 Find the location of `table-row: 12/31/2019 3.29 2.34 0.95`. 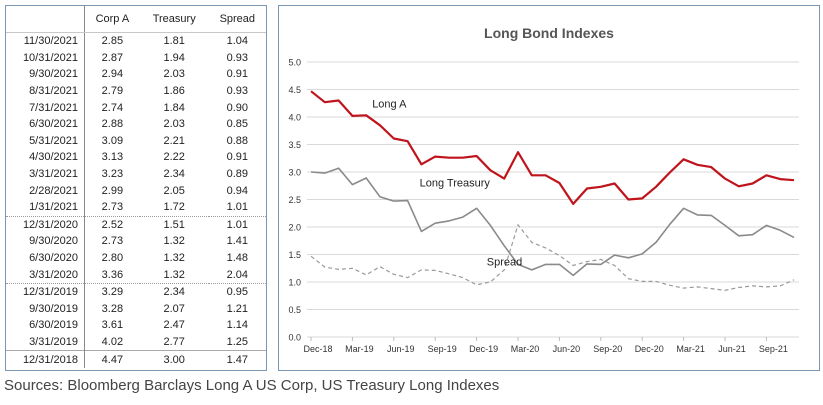

table-row: 12/31/2019 3.29 2.34 0.95 is located at coordinates (136, 291).